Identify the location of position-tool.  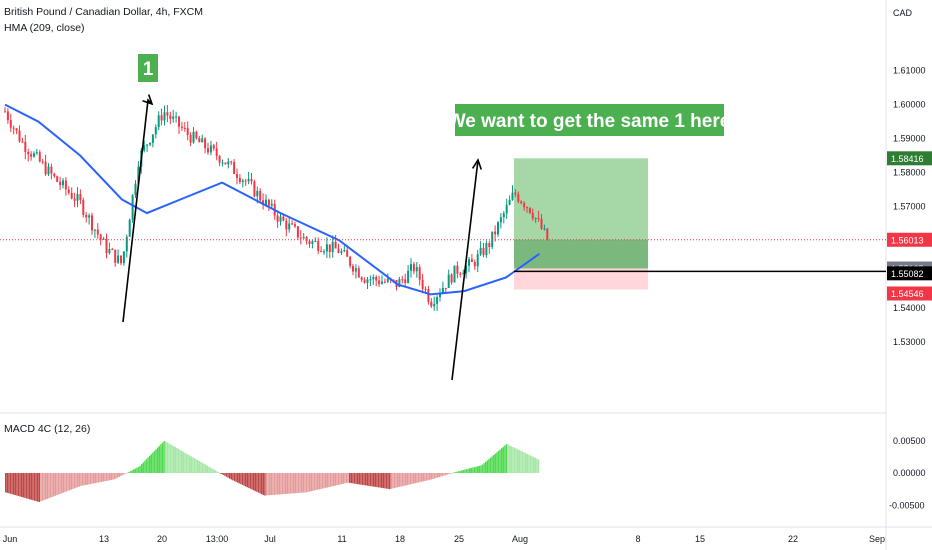
(581, 224).